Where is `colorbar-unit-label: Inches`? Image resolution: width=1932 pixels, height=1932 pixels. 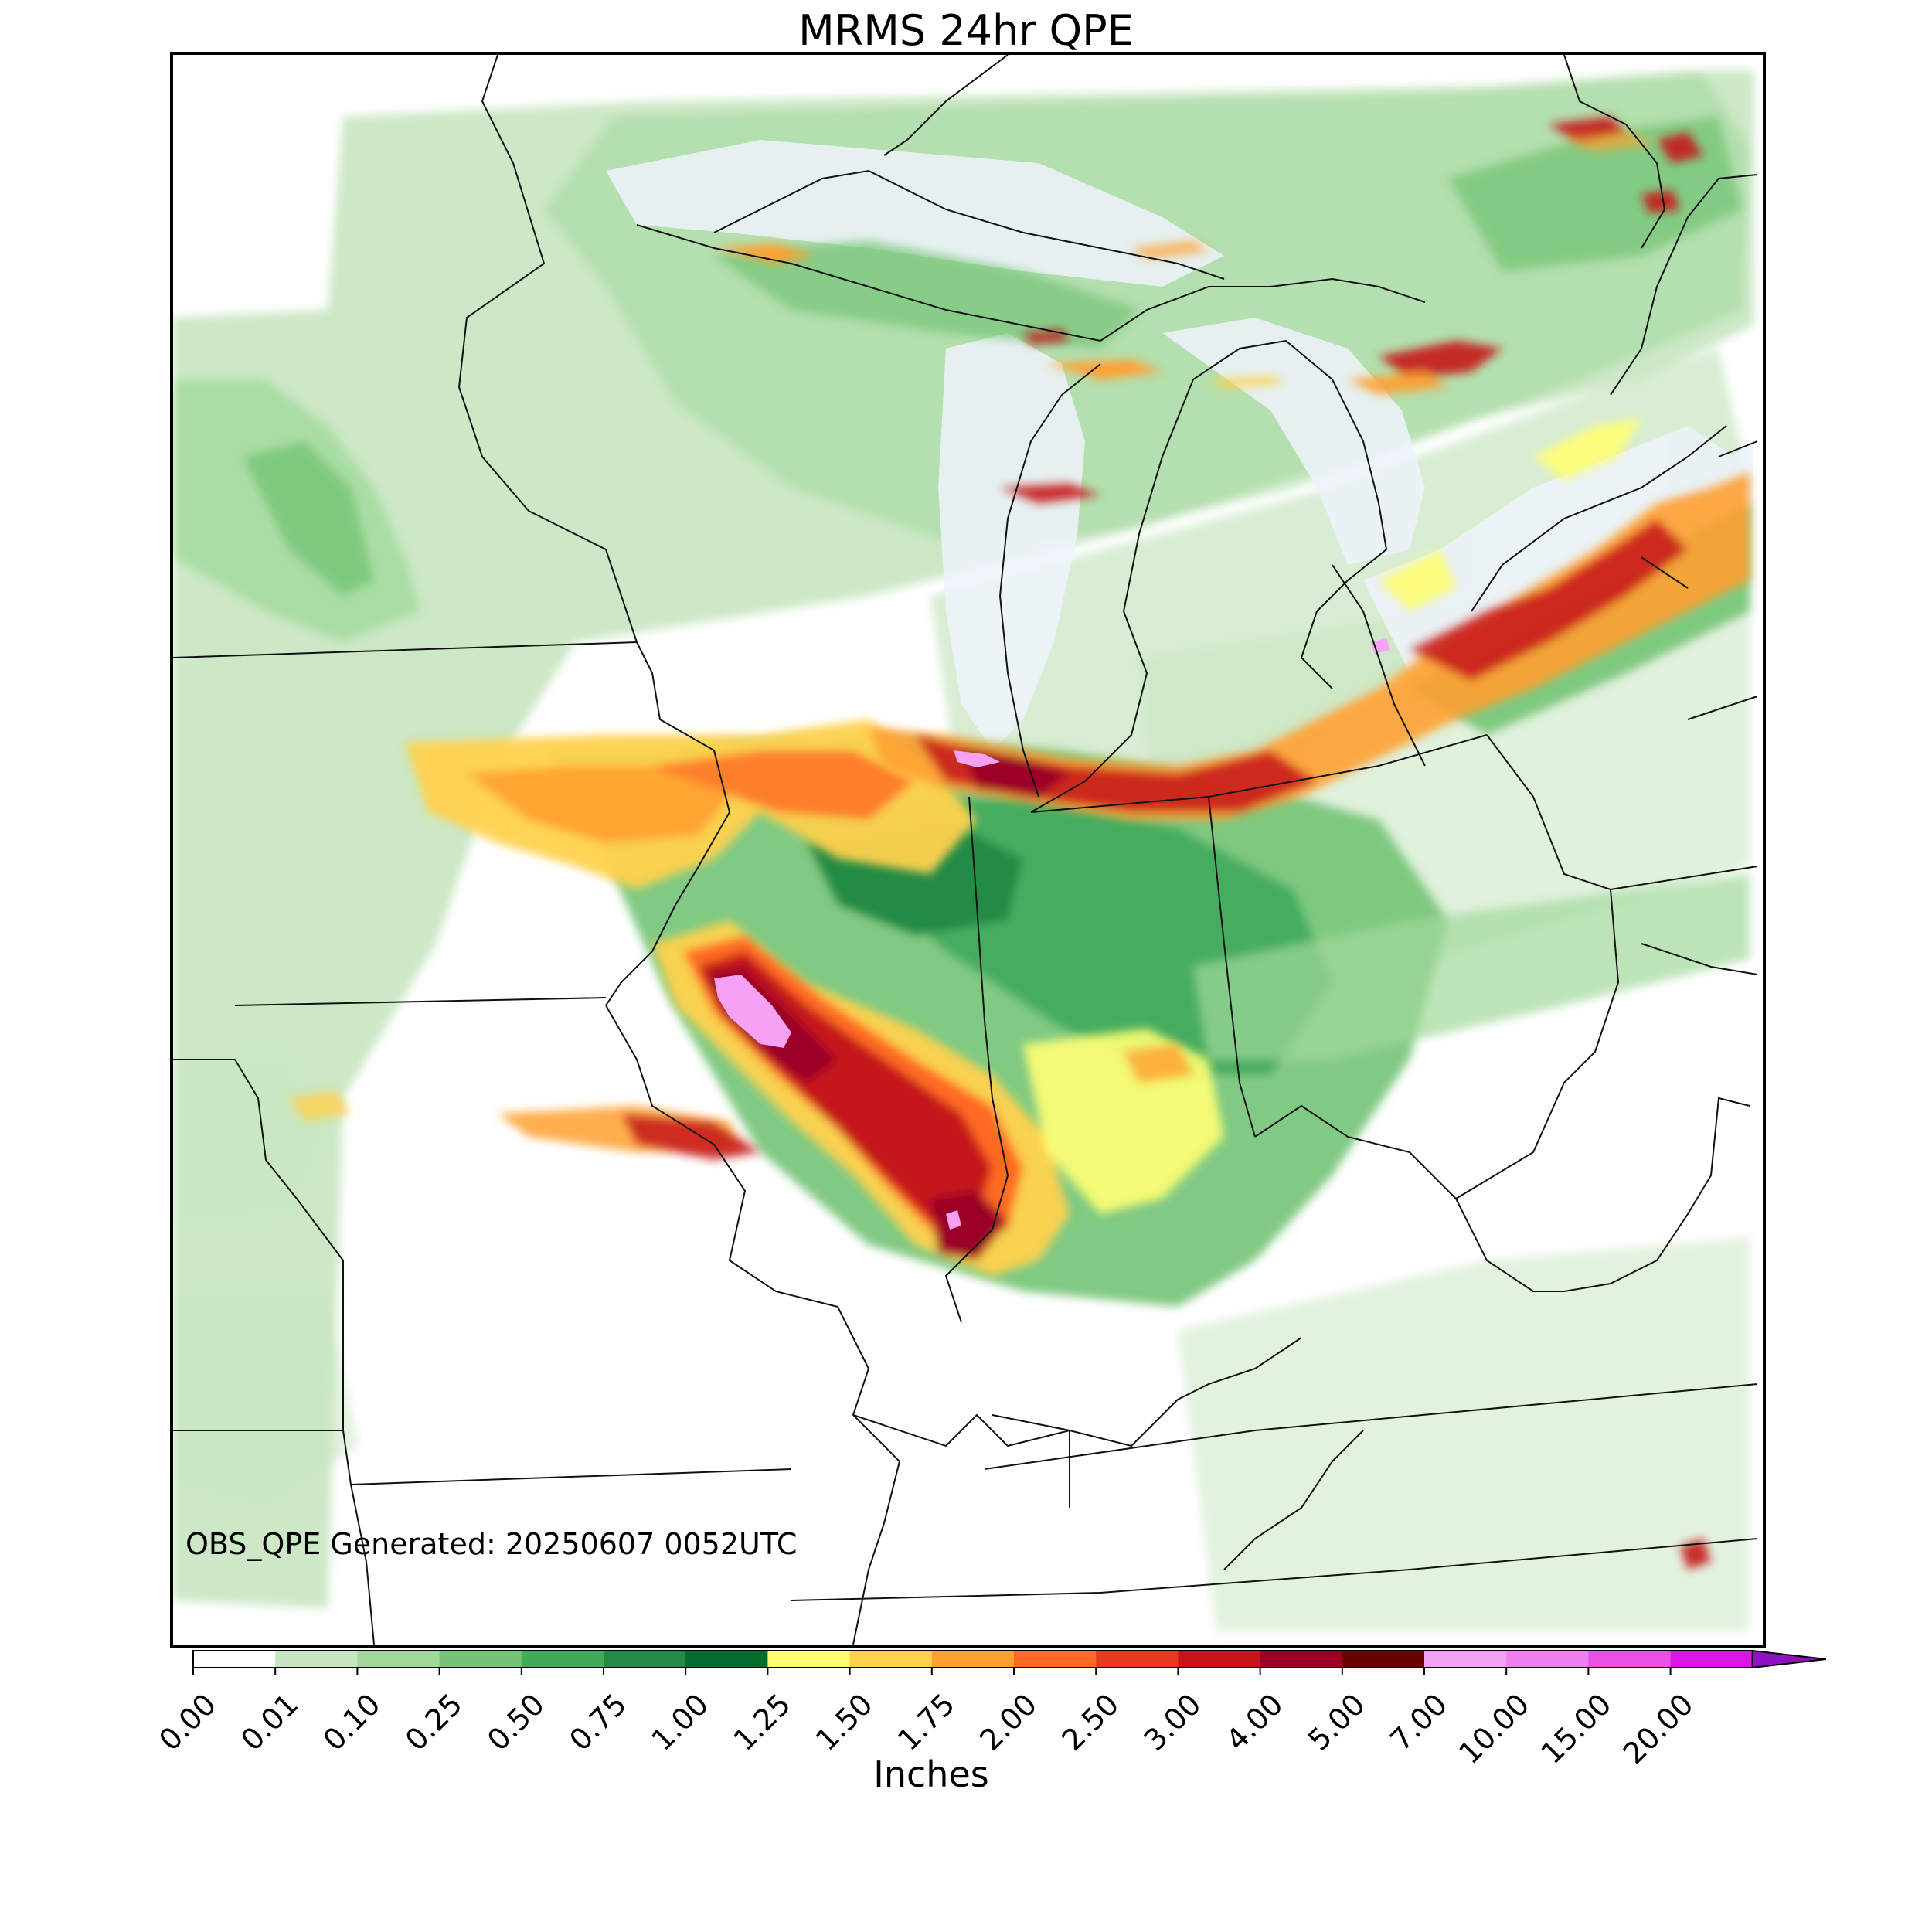
colorbar-unit-label: Inches is located at coordinates (931, 1774).